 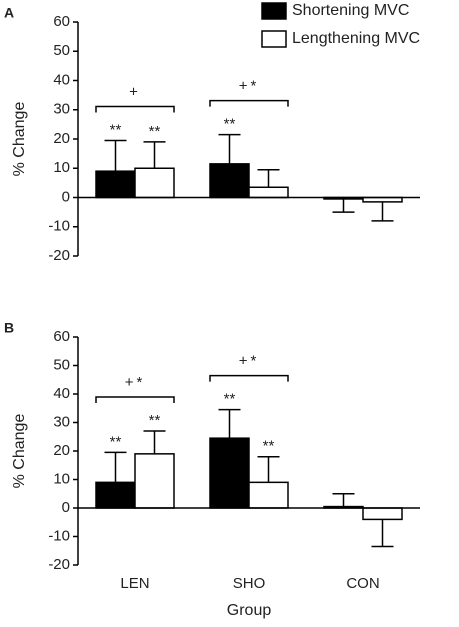 What do you see at coordinates (135, 91) in the screenshot?
I see `bracket-label: +` at bounding box center [135, 91].